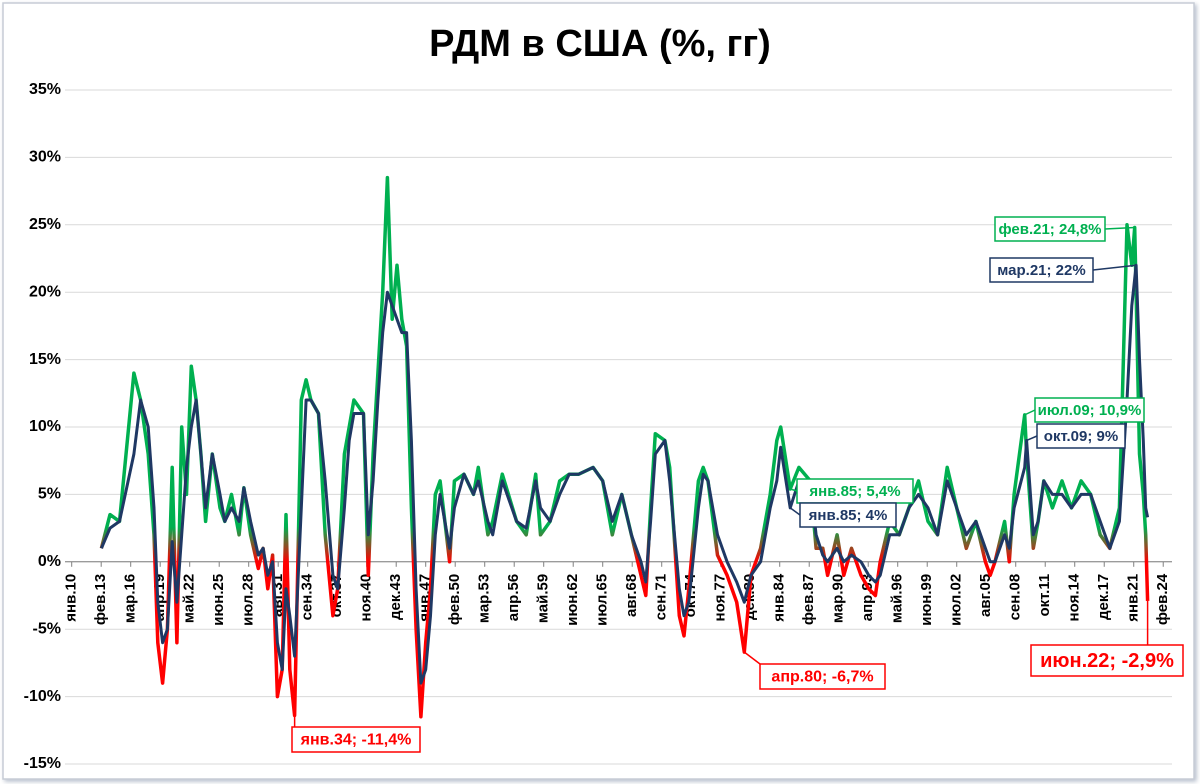 This screenshot has width=1200, height=784. What do you see at coordinates (189, 598) in the screenshot?
I see `x-tick-label: май.22` at bounding box center [189, 598].